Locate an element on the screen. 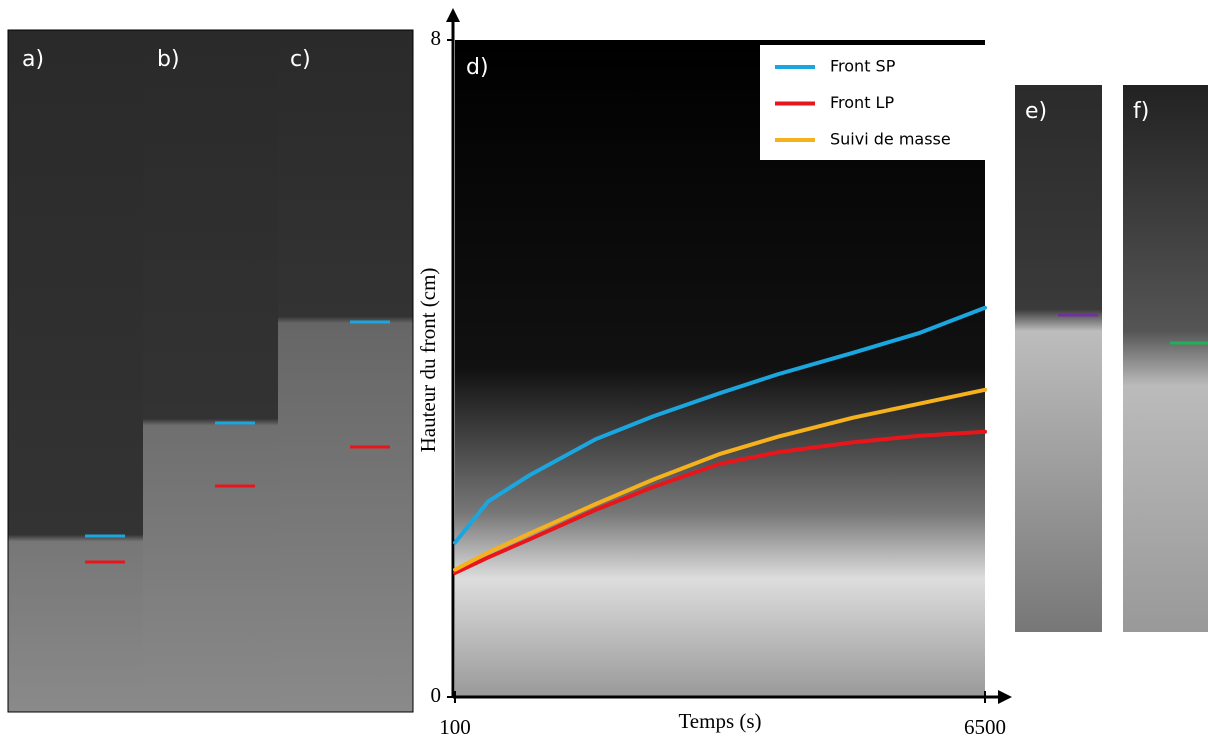  photo-a is located at coordinates (75, 371).